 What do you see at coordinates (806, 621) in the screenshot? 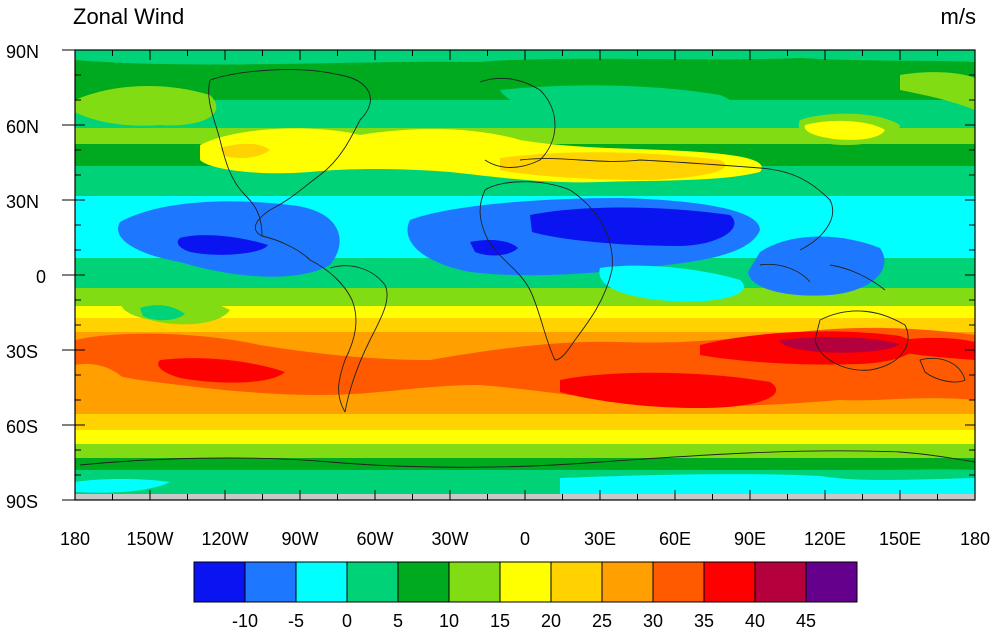
I see `colorbar-label: 45` at bounding box center [806, 621].